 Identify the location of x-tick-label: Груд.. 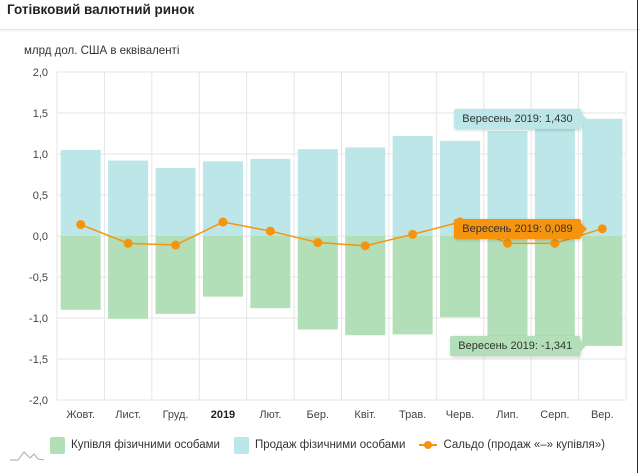
(176, 415).